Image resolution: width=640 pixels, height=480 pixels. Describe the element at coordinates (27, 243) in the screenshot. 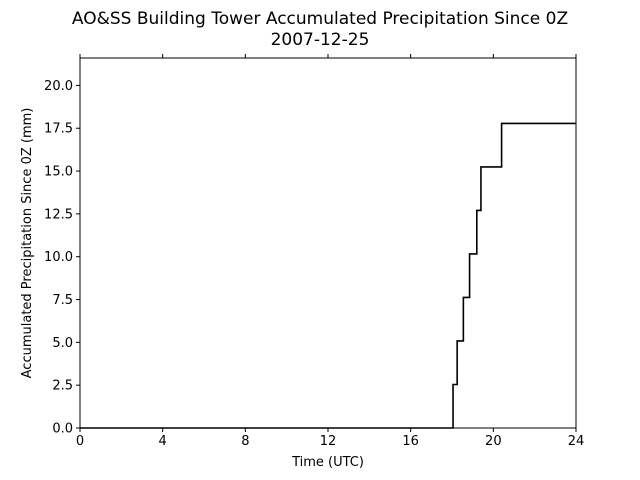

I see `y-axis-label: Accumulated Precipitation Since 0Z (mm)` at that location.